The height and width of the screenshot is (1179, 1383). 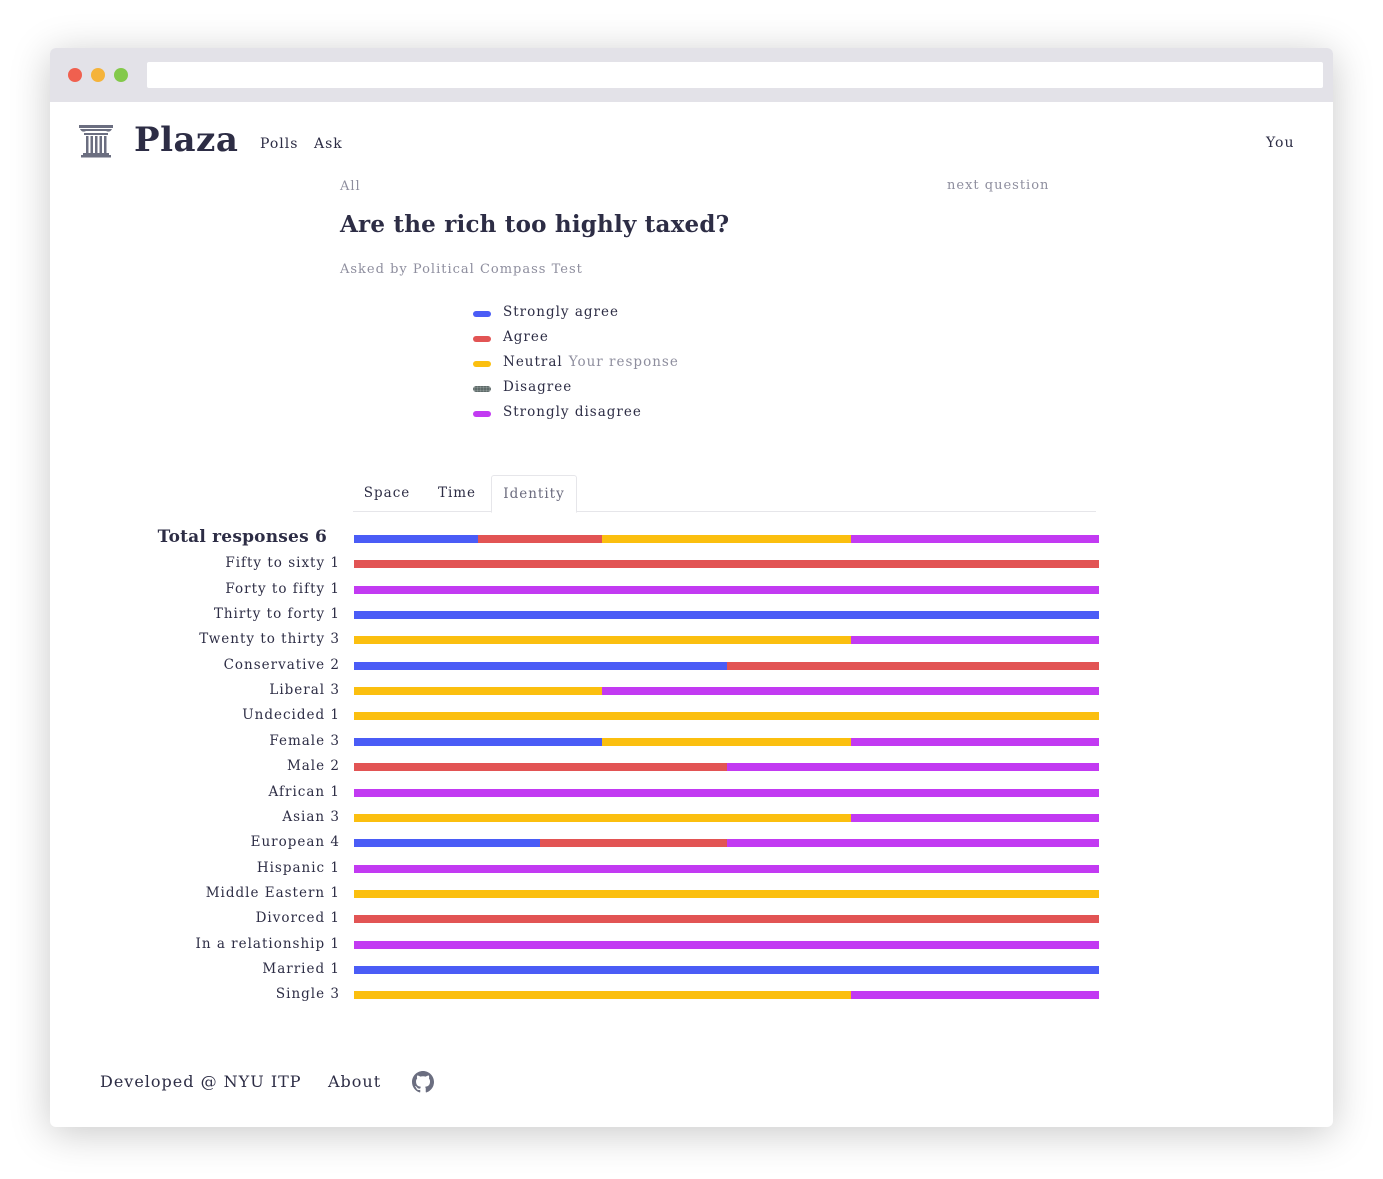 I want to click on nav-ask-link: Ask, so click(x=328, y=144).